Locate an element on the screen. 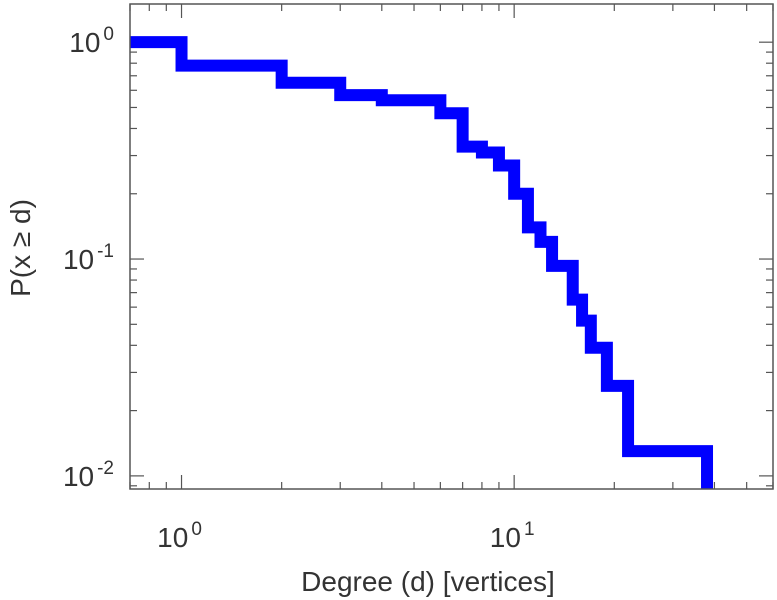 The image size is (777, 600). y-tick-label: 10 -2 is located at coordinates (88, 475).